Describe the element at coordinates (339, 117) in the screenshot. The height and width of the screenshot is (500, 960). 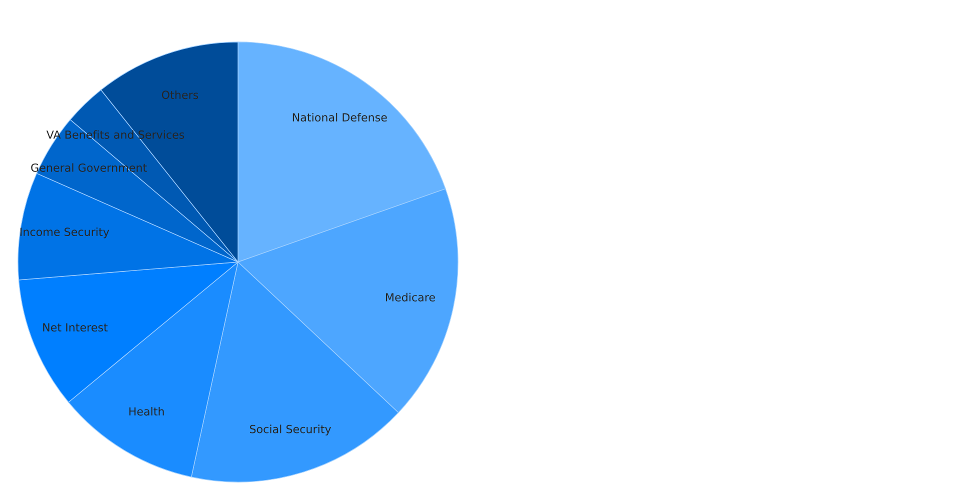
I see `slice-label: National Defense` at that location.